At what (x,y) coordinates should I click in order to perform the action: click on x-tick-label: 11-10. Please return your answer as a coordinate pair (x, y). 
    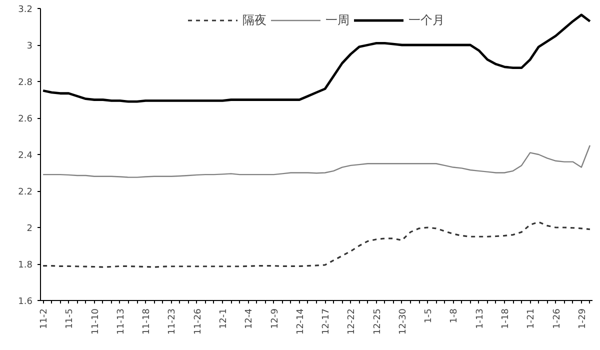
    Looking at the image, I should click on (95, 321).